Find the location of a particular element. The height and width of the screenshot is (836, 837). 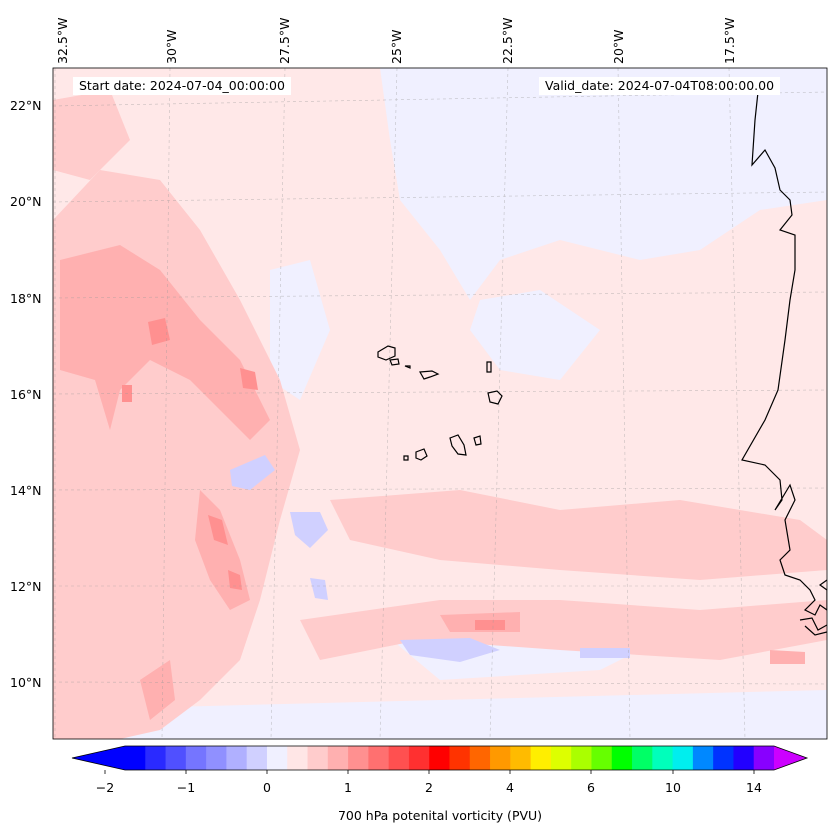

island-santiago is located at coordinates (458, 445).